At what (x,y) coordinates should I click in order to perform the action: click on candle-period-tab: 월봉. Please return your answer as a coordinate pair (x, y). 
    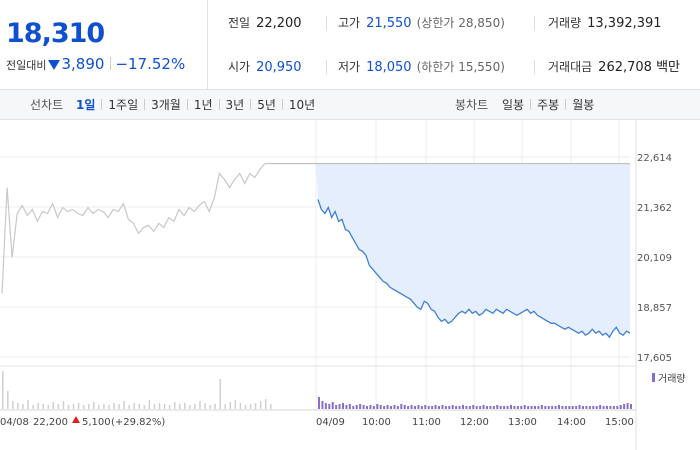
    Looking at the image, I should click on (583, 105).